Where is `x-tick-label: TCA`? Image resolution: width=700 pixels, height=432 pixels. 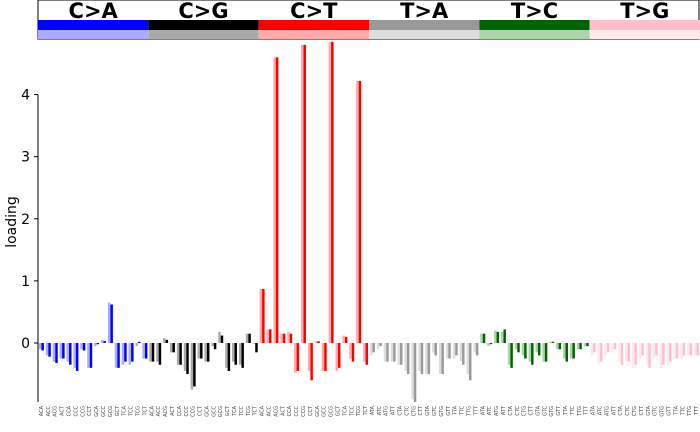
x-tick-label: TCA is located at coordinates (125, 410).